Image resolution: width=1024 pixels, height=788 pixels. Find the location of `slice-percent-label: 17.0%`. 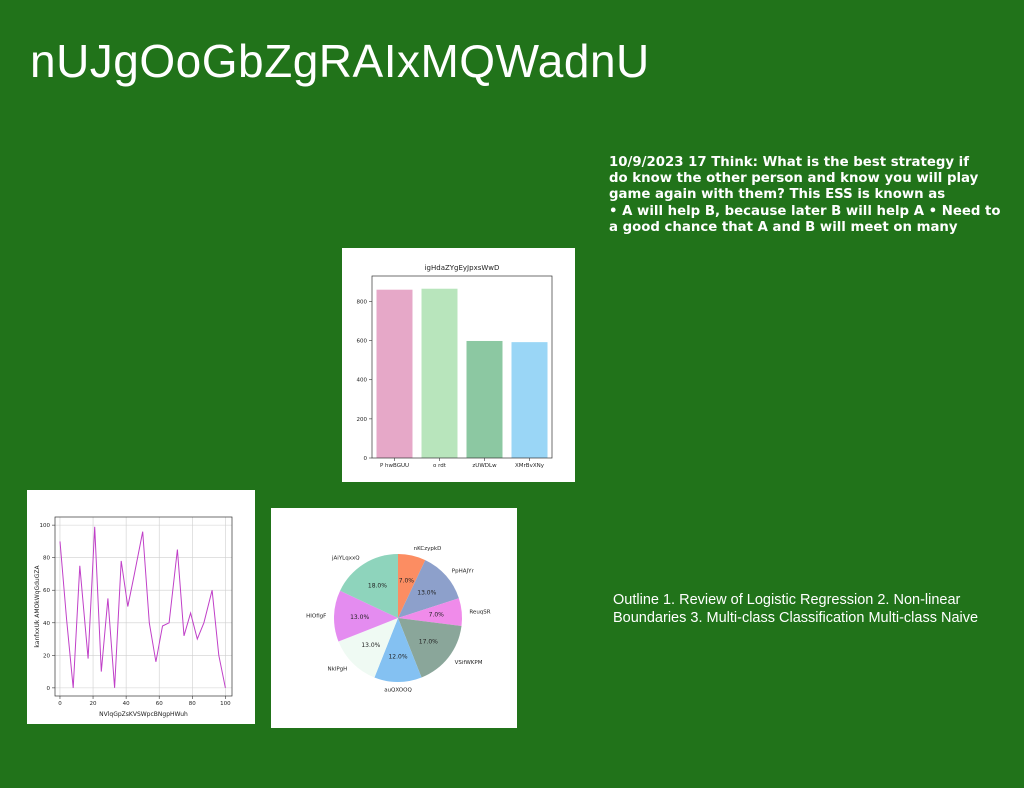

slice-percent-label: 17.0% is located at coordinates (428, 642).